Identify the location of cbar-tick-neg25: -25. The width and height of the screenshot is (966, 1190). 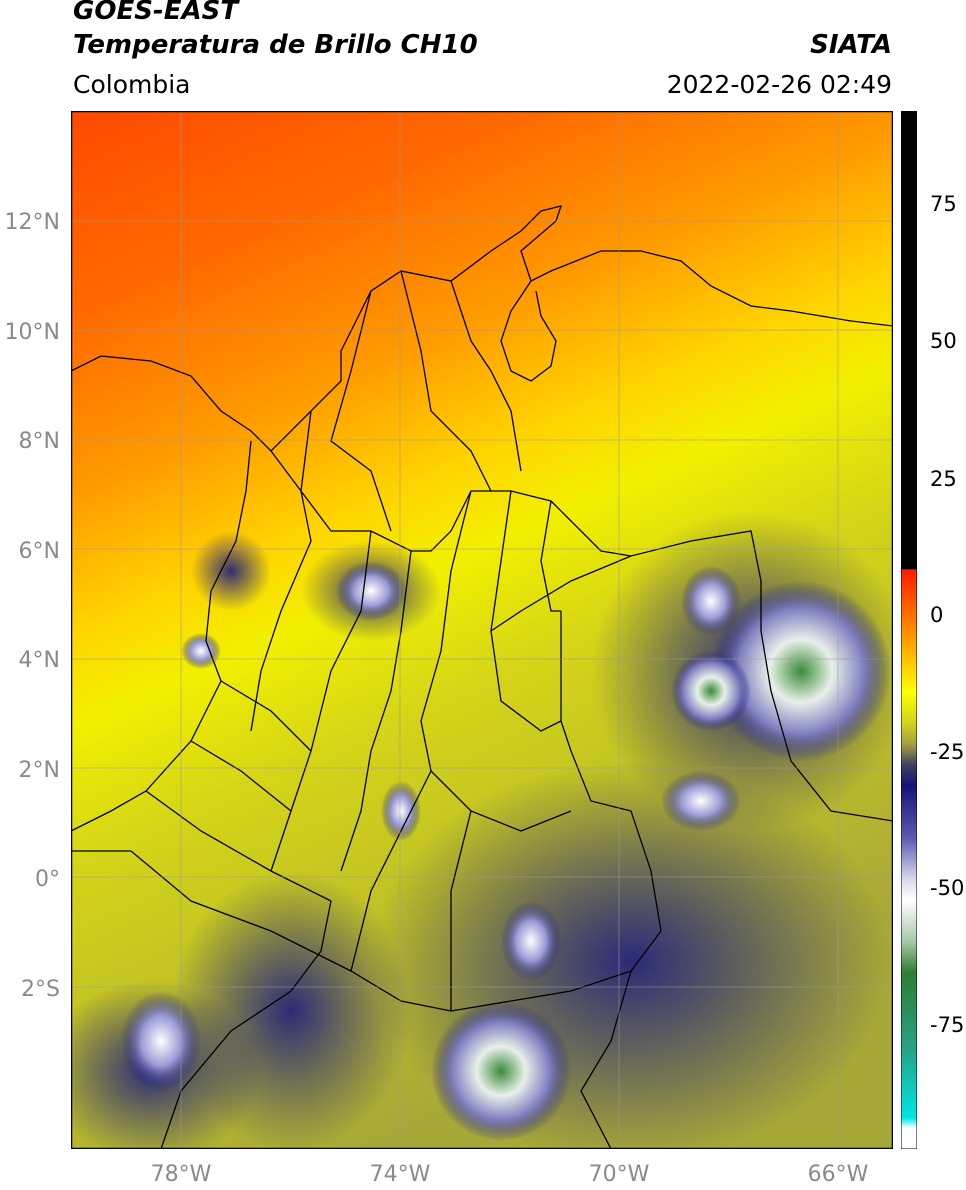
(947, 752).